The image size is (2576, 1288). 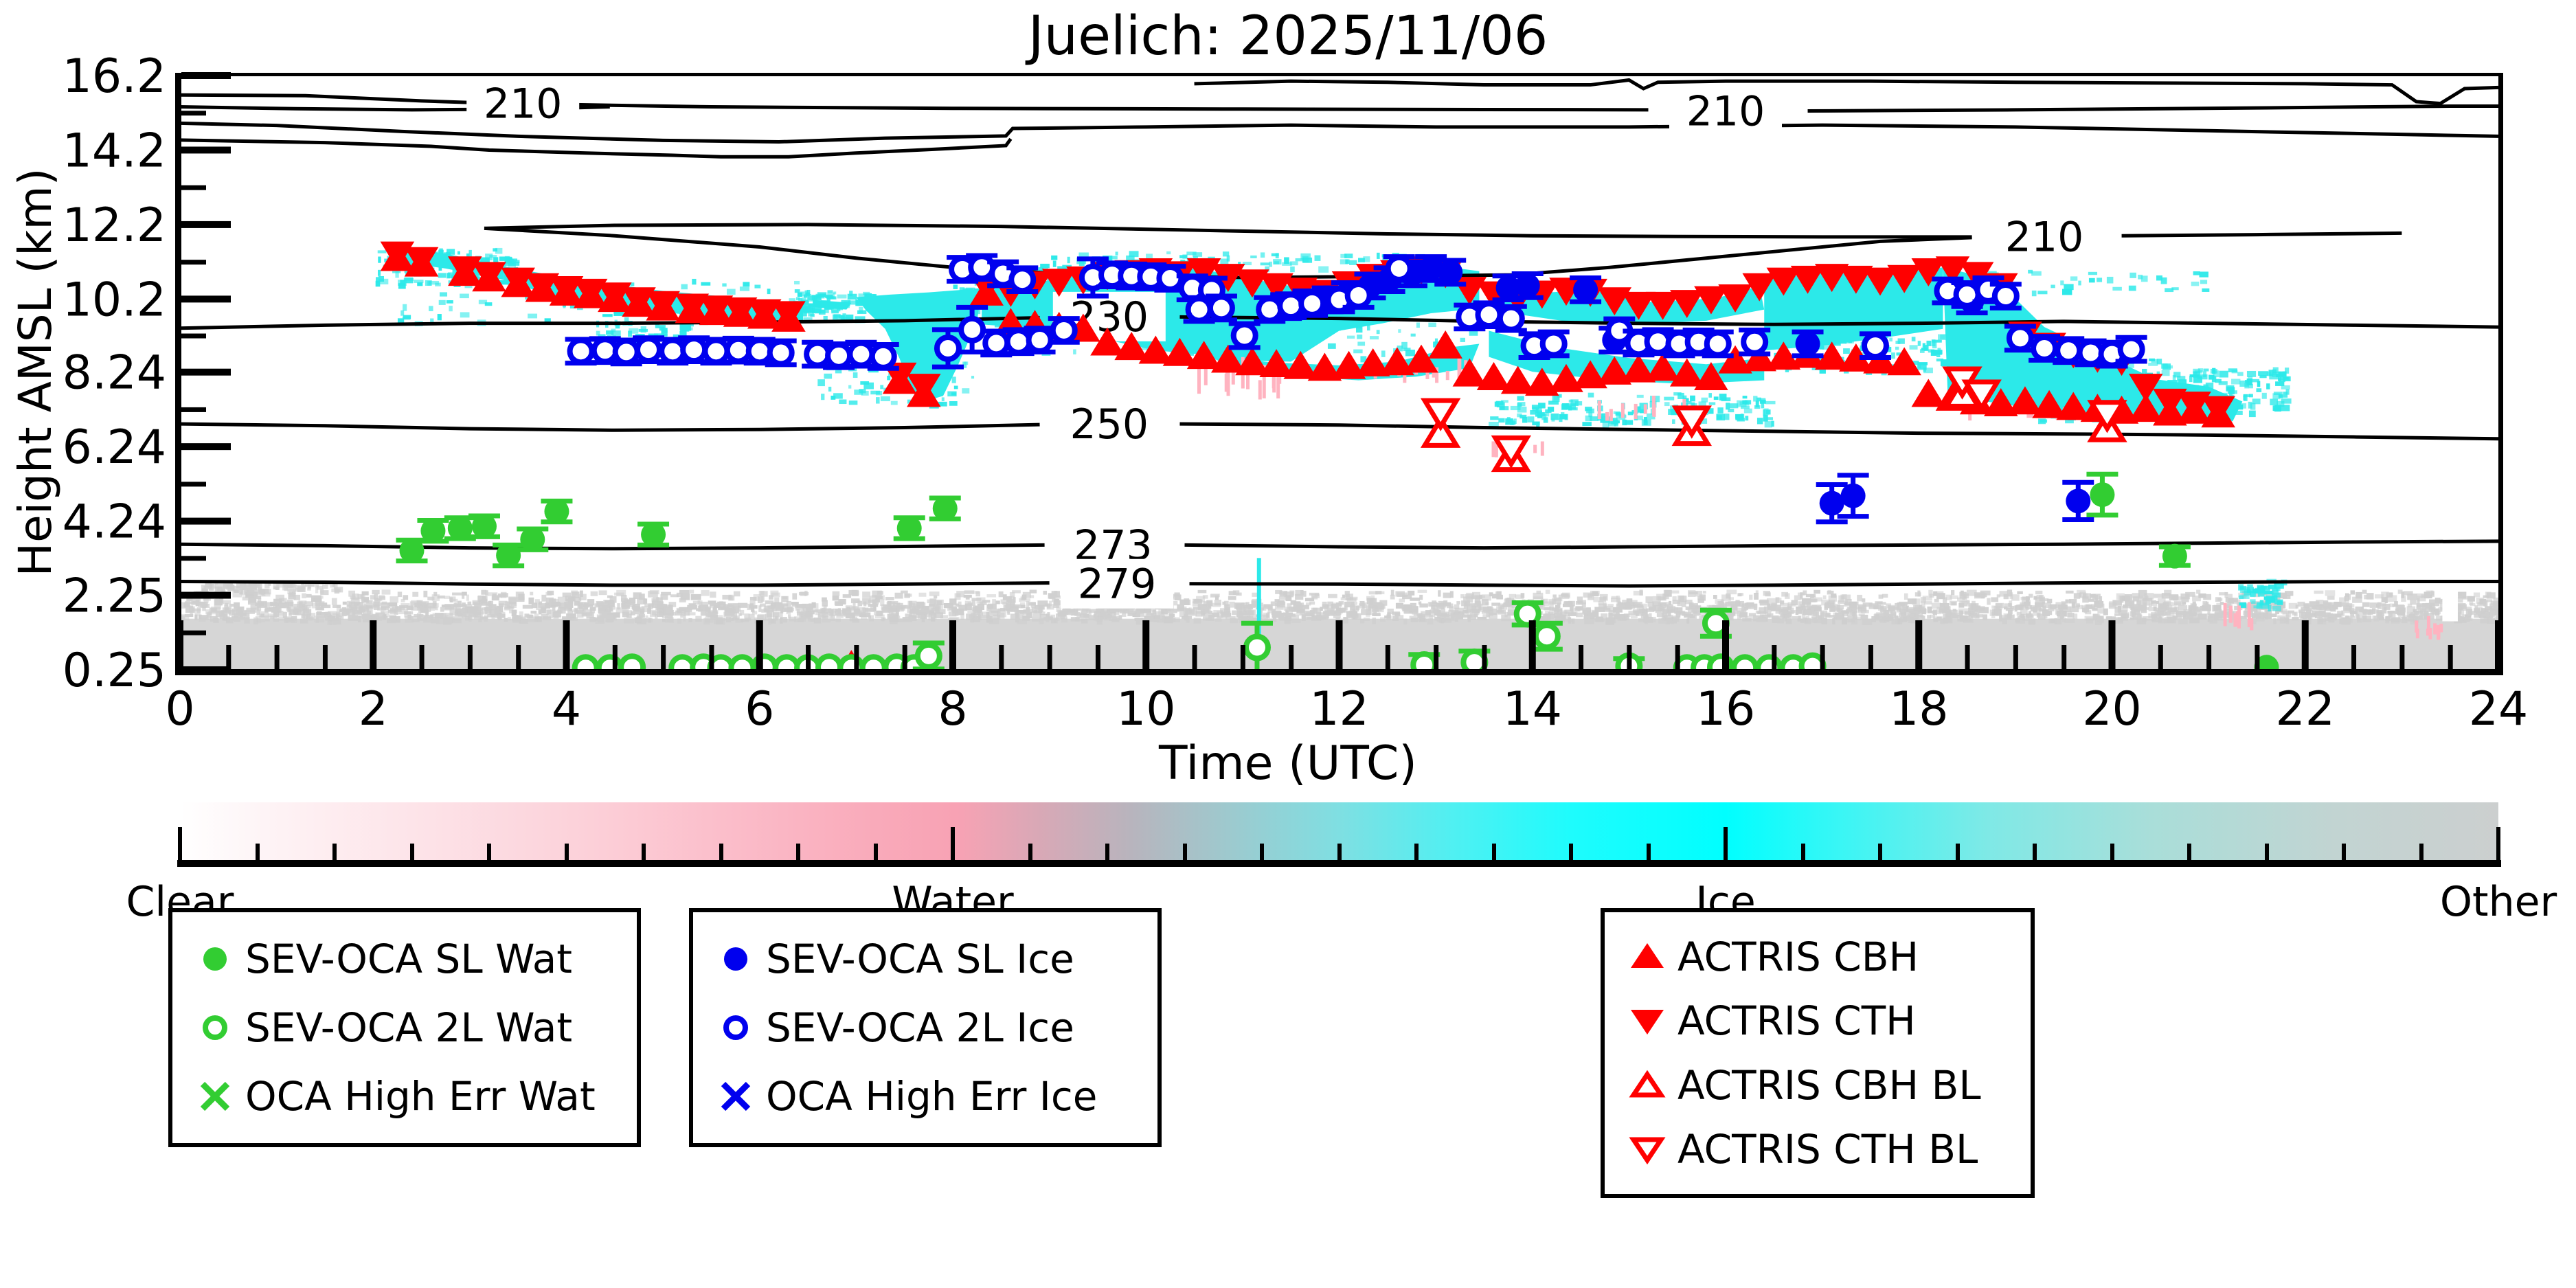 I want to click on legend-entry-label: SEV-OCA SL Ice, so click(x=920, y=959).